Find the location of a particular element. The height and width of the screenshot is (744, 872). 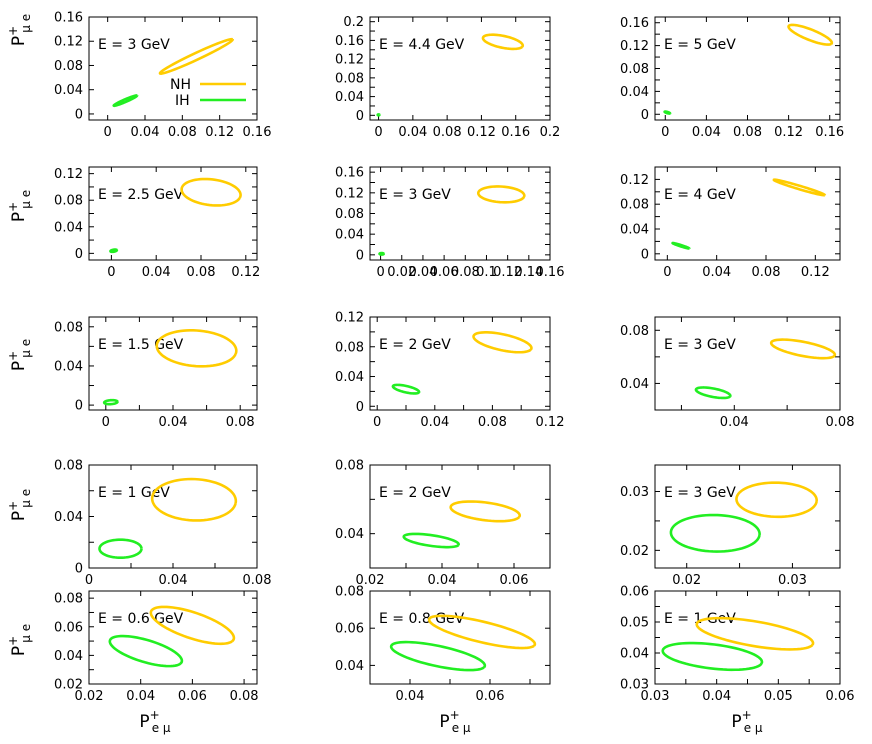

chart-panel: 0.02 0.04 0.06 0.04 0.08 E = 2 GeV is located at coordinates (443, 523).